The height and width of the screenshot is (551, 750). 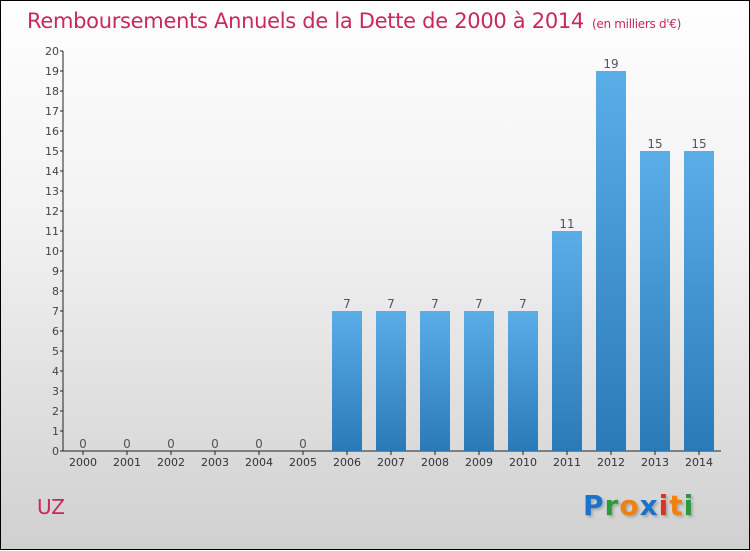 What do you see at coordinates (435, 462) in the screenshot?
I see `x-tick-label: 2008` at bounding box center [435, 462].